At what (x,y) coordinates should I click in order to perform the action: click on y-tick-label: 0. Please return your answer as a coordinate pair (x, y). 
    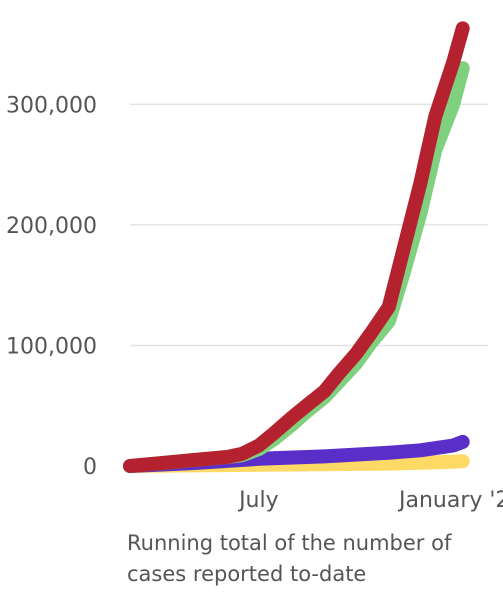
    Looking at the image, I should click on (90, 467).